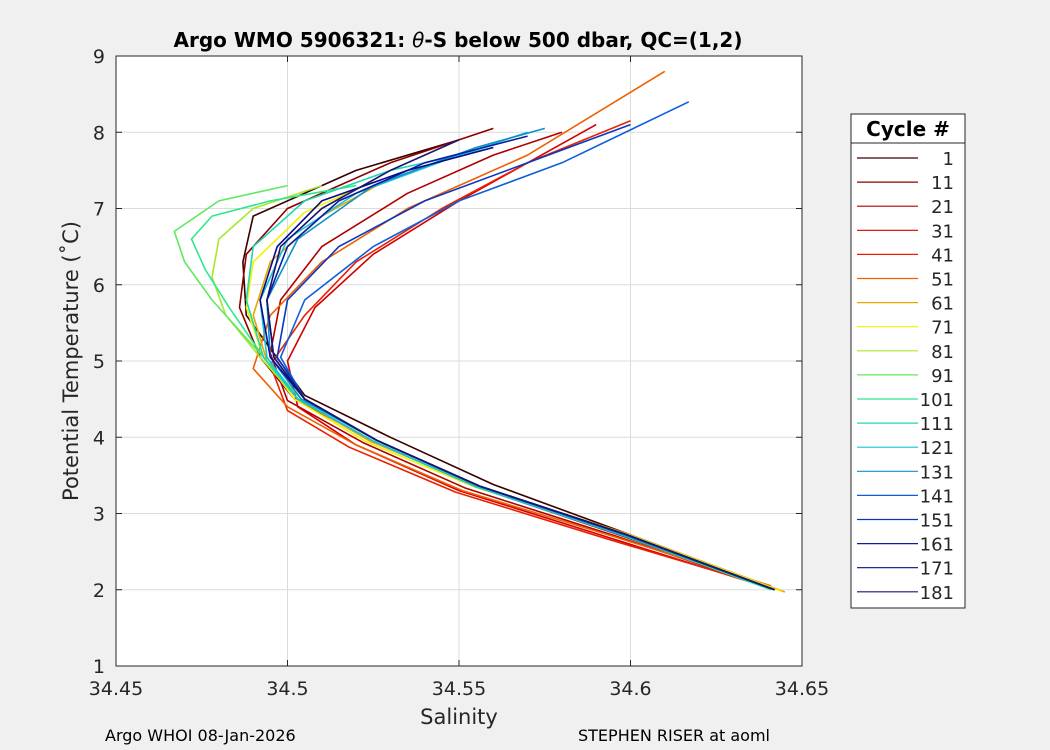 The image size is (1050, 750). Describe the element at coordinates (459, 717) in the screenshot. I see `x-axis-label: Salinity` at that location.